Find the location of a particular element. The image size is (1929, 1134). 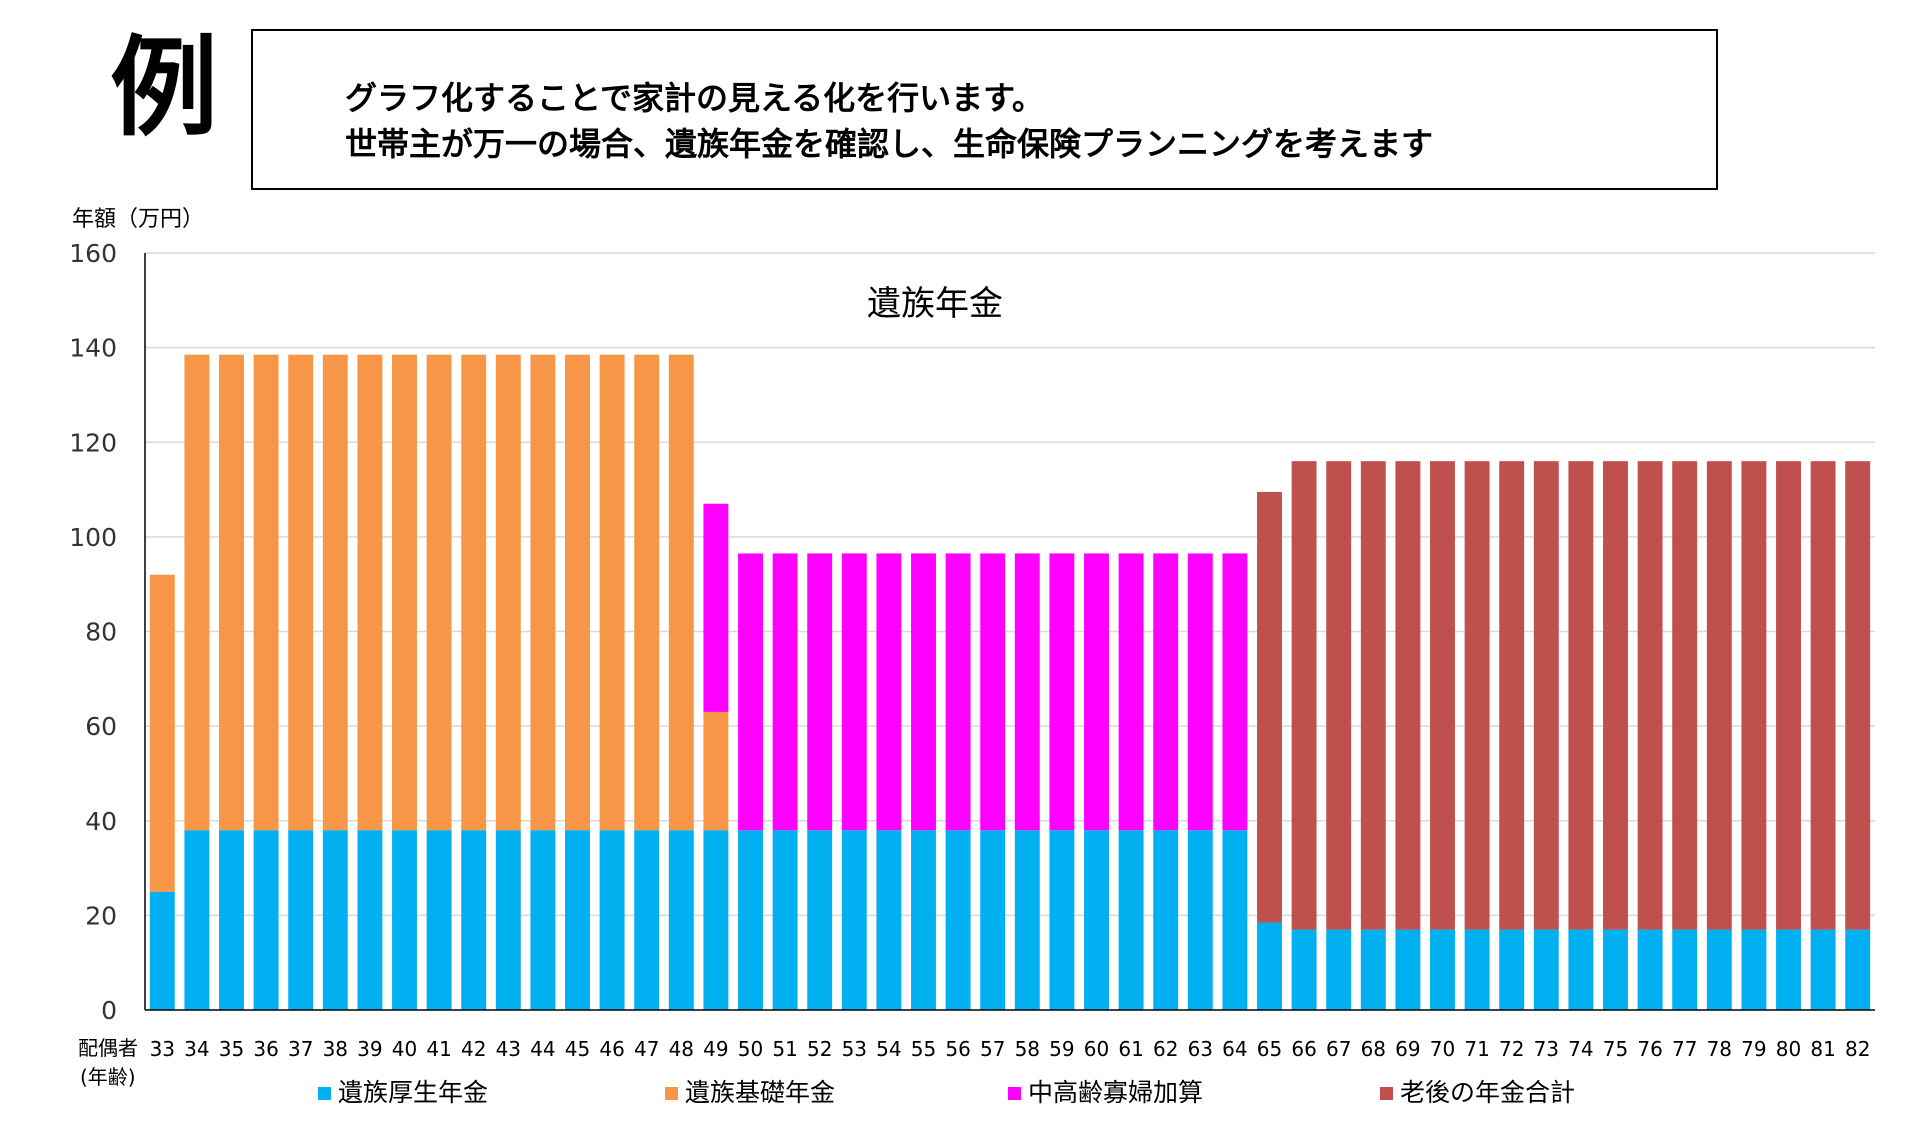

x-tick-label: 47 is located at coordinates (646, 1049).